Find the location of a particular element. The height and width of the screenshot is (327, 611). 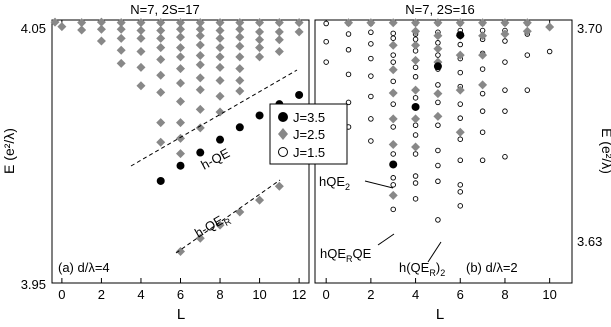

y-tick-label: 3.63 is located at coordinates (589, 241).